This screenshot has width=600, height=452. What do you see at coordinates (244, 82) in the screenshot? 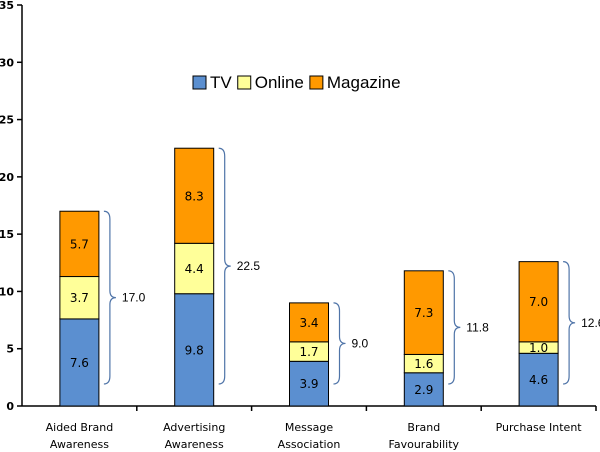
I see `legend-swatch-online` at bounding box center [244, 82].